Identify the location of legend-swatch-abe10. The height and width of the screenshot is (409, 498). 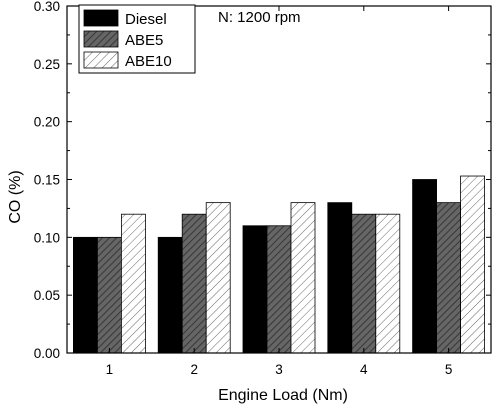
(101, 60).